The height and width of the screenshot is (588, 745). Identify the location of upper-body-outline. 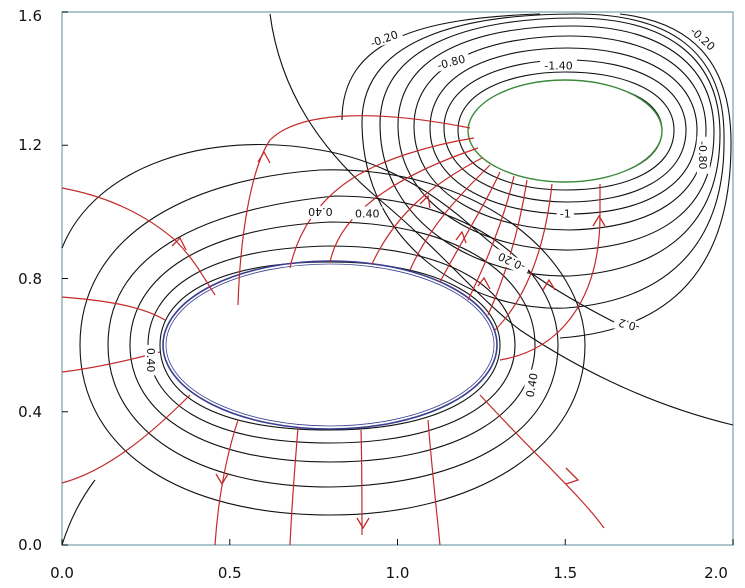
(565, 131).